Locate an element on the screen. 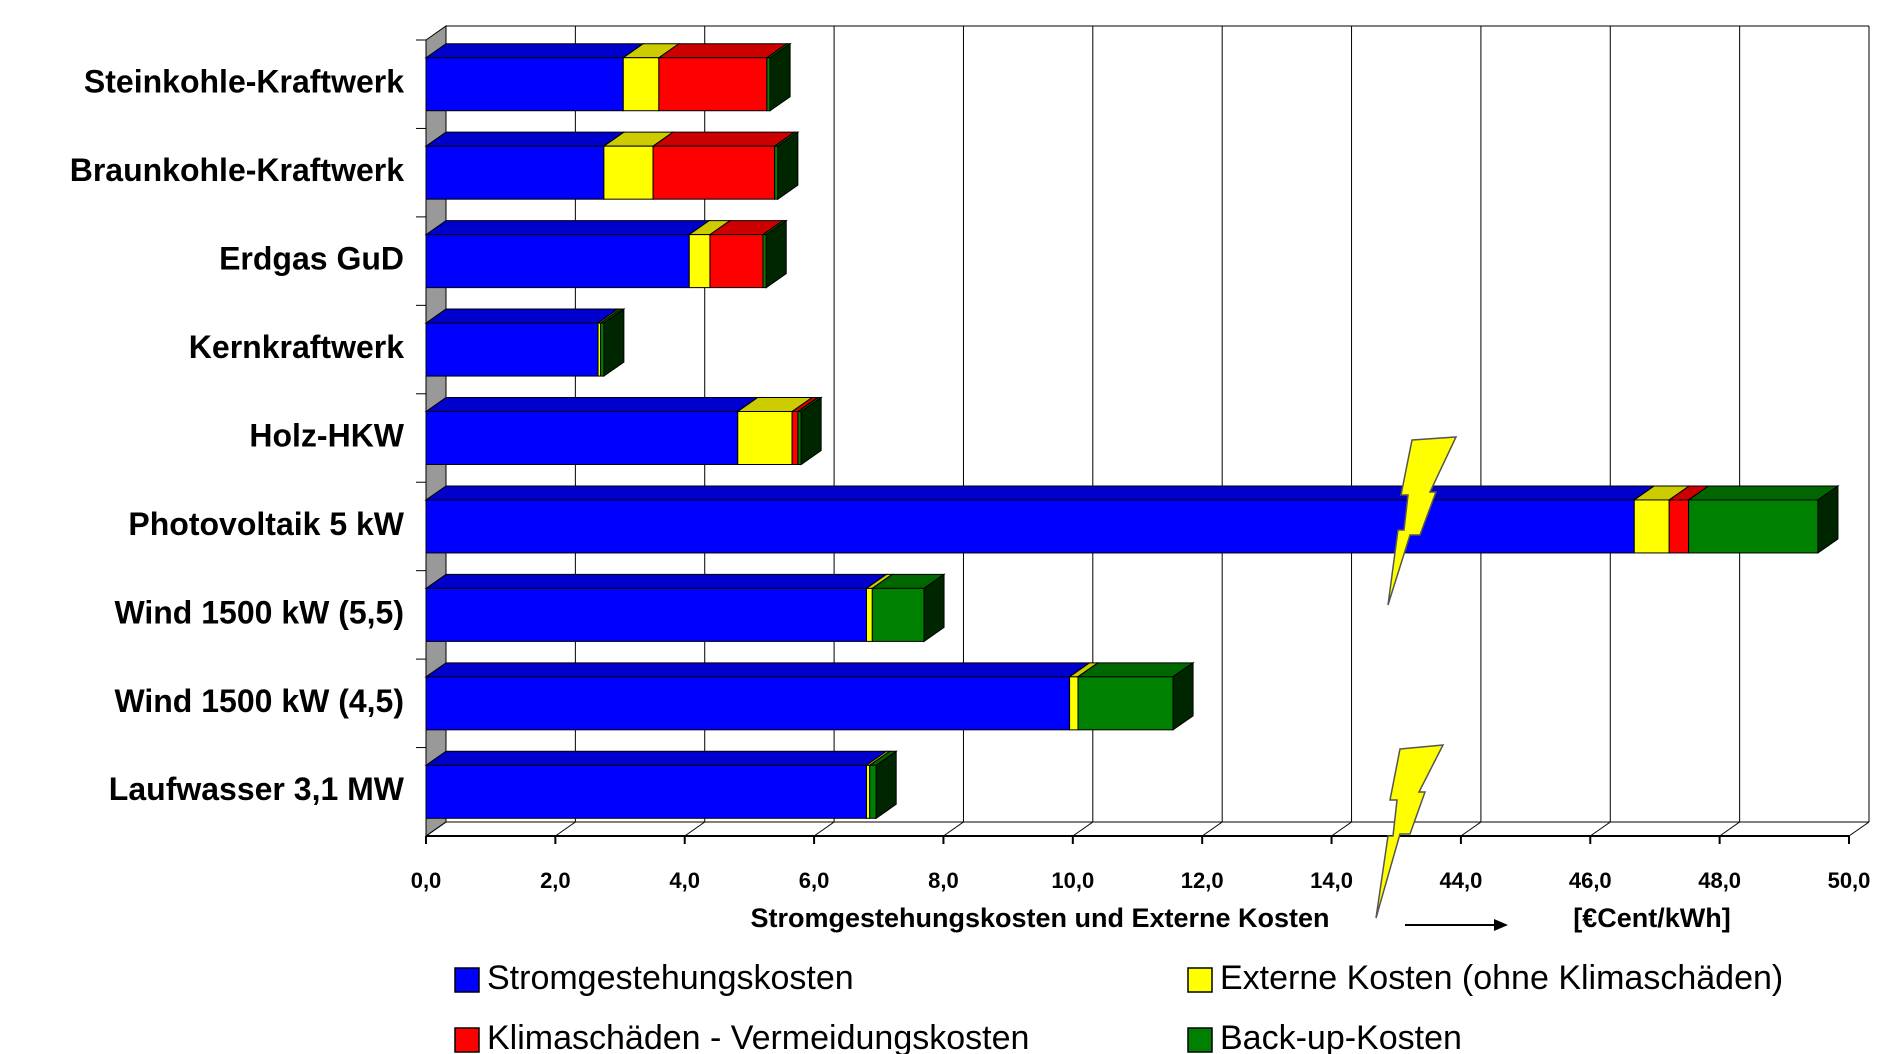 This screenshot has height=1054, width=1881. y-tick-label: Kernkraftwerk is located at coordinates (296, 347).